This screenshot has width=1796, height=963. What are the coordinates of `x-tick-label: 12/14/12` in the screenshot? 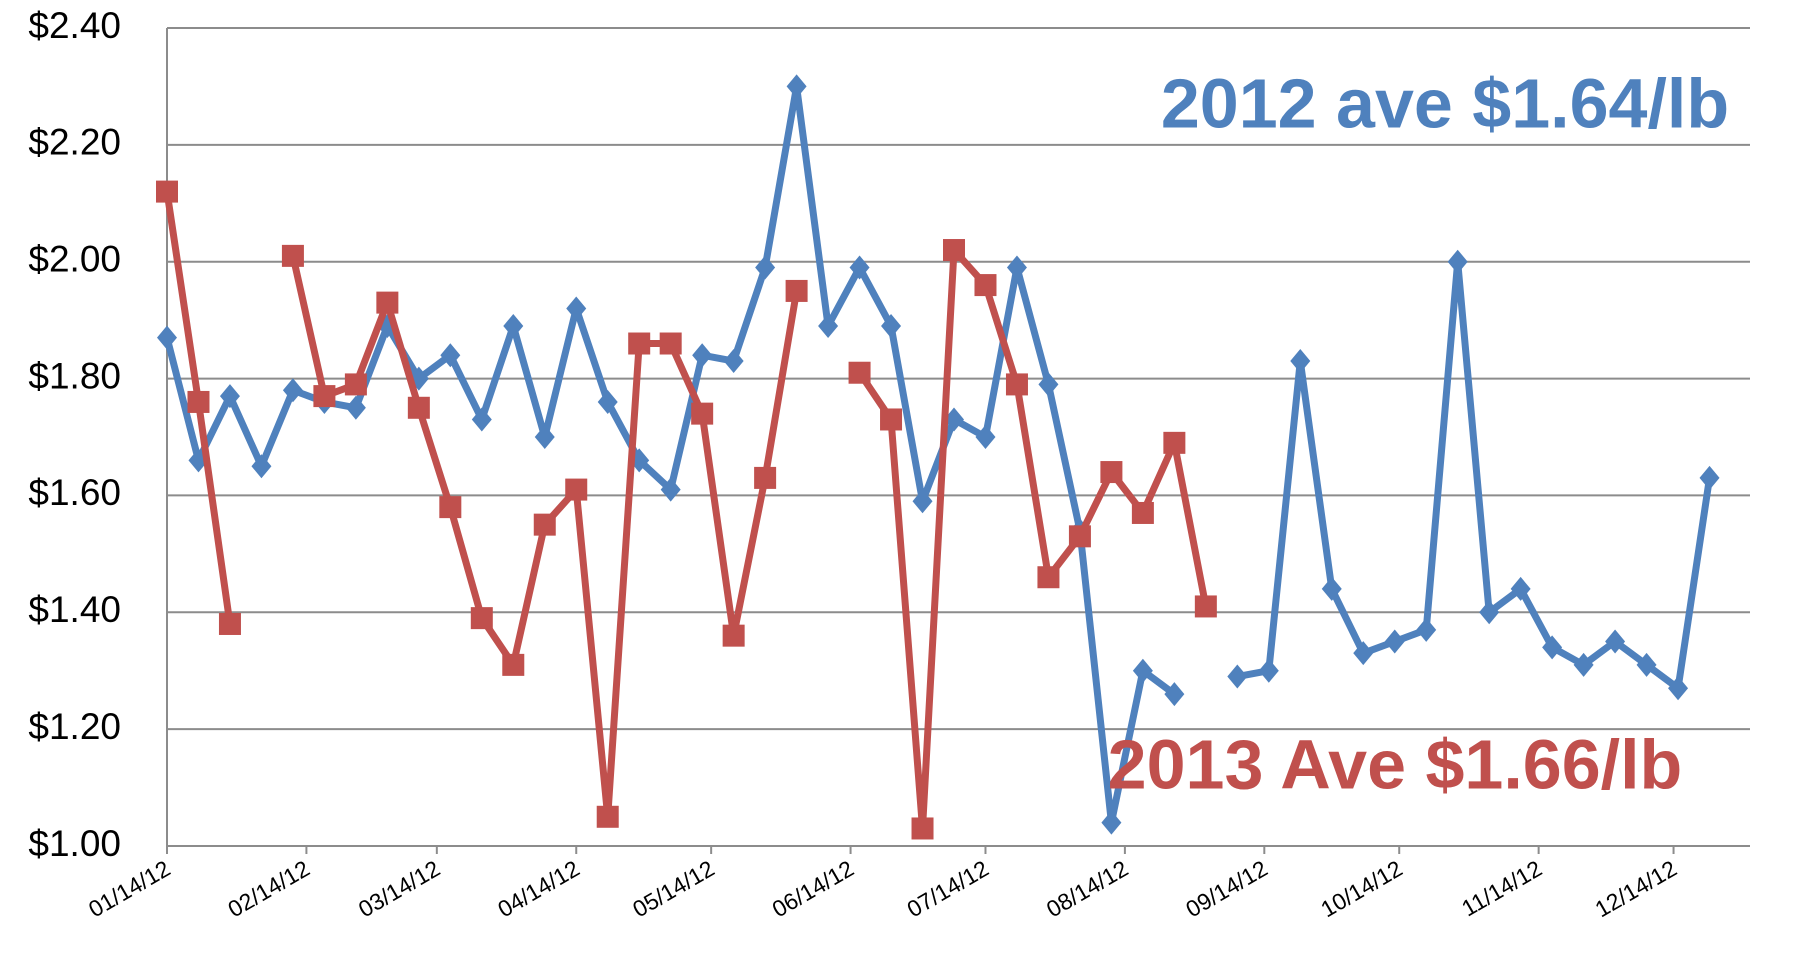 It's located at (1636, 888).